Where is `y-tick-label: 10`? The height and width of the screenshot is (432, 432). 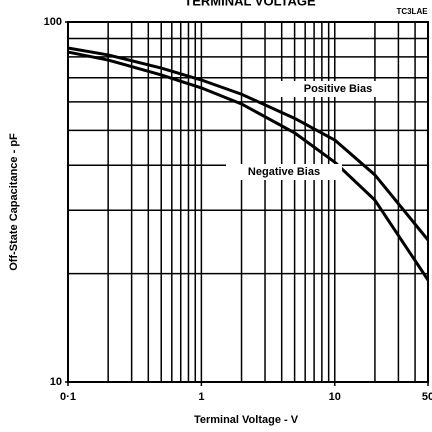 y-tick-label: 10 is located at coordinates (56, 382).